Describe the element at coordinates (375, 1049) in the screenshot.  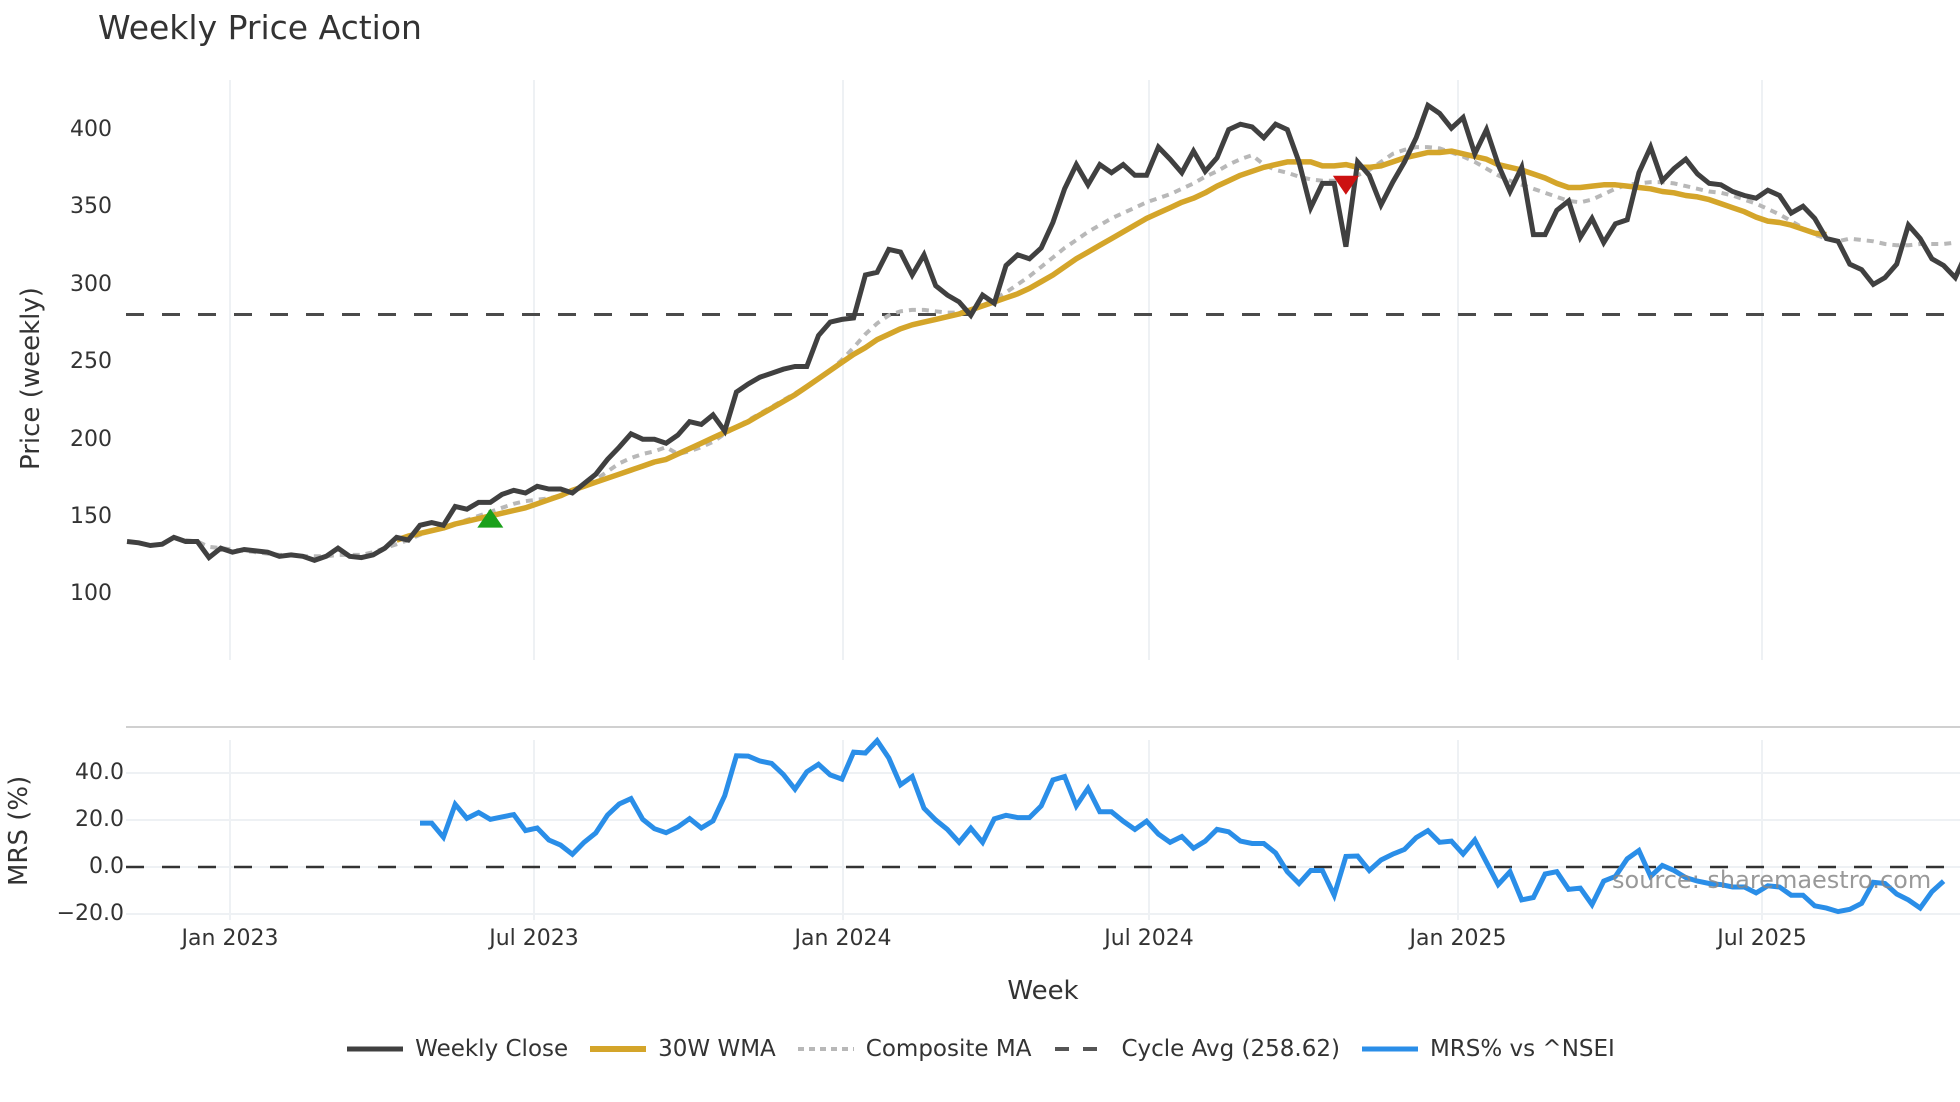
I see `solid-line-swatch-icon` at that location.